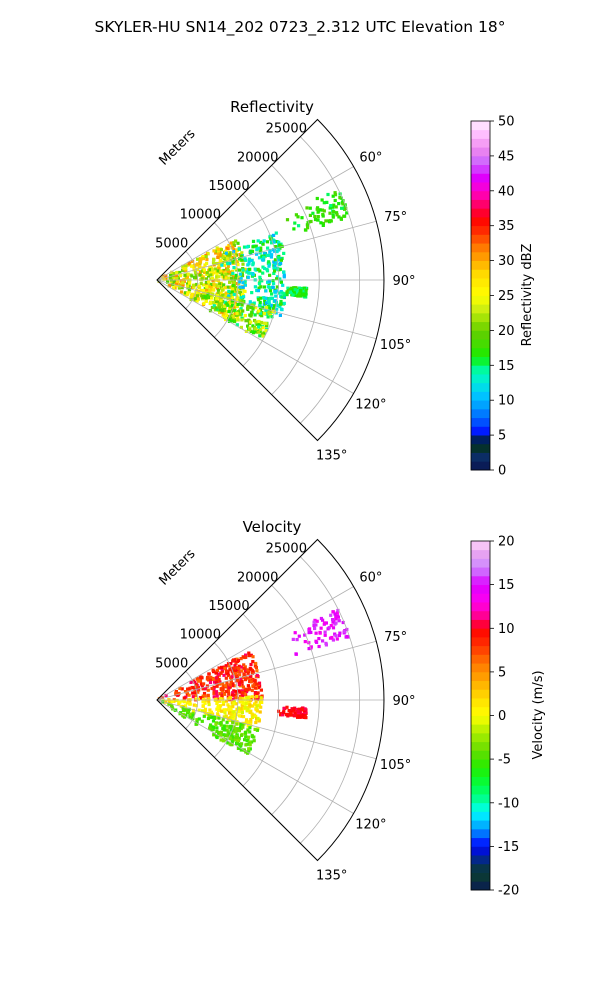 This screenshot has width=600, height=1000. I want to click on reflectivity-azimuth-tick-label: 75°, so click(395, 217).